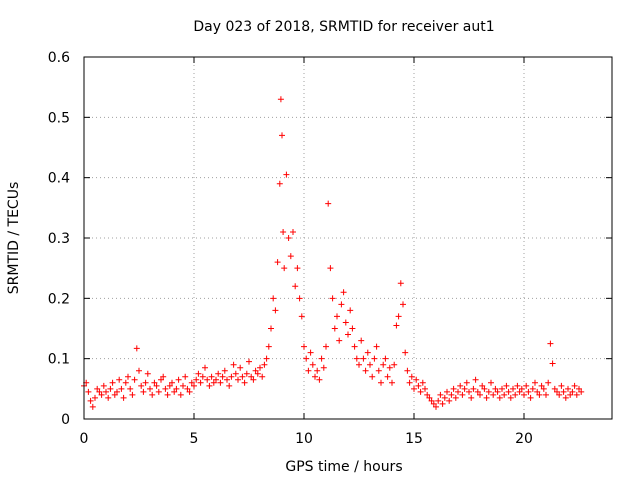  What do you see at coordinates (524, 439) in the screenshot?
I see `x-tick-label: 20` at bounding box center [524, 439].